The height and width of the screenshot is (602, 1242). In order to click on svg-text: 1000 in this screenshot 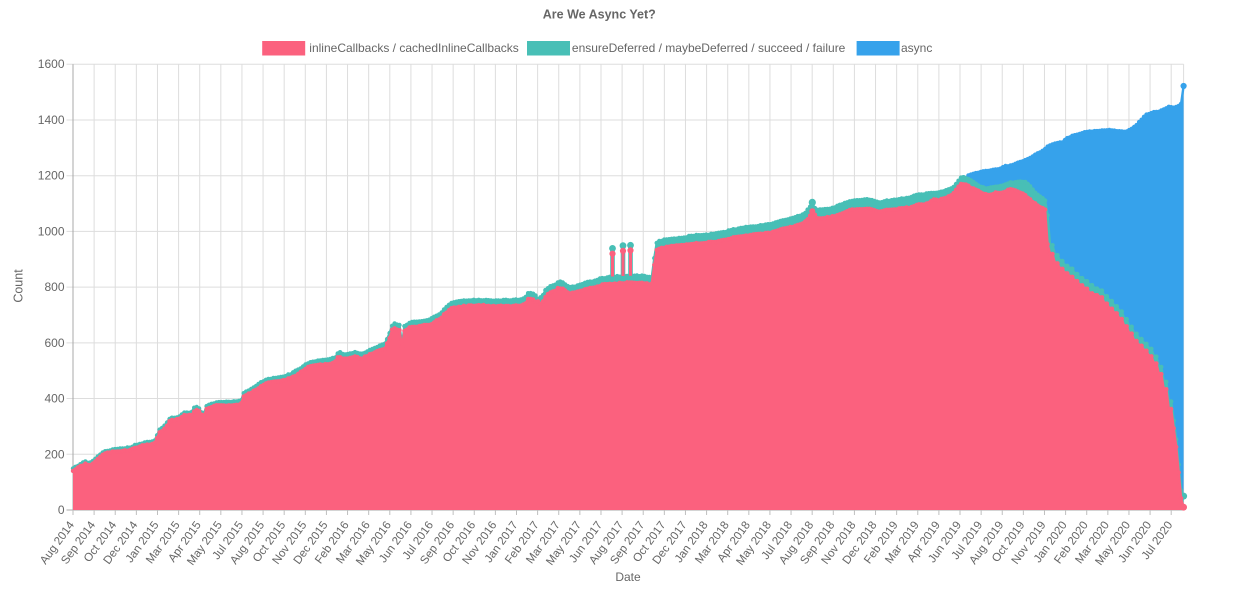, I will do `click(51, 231)`.